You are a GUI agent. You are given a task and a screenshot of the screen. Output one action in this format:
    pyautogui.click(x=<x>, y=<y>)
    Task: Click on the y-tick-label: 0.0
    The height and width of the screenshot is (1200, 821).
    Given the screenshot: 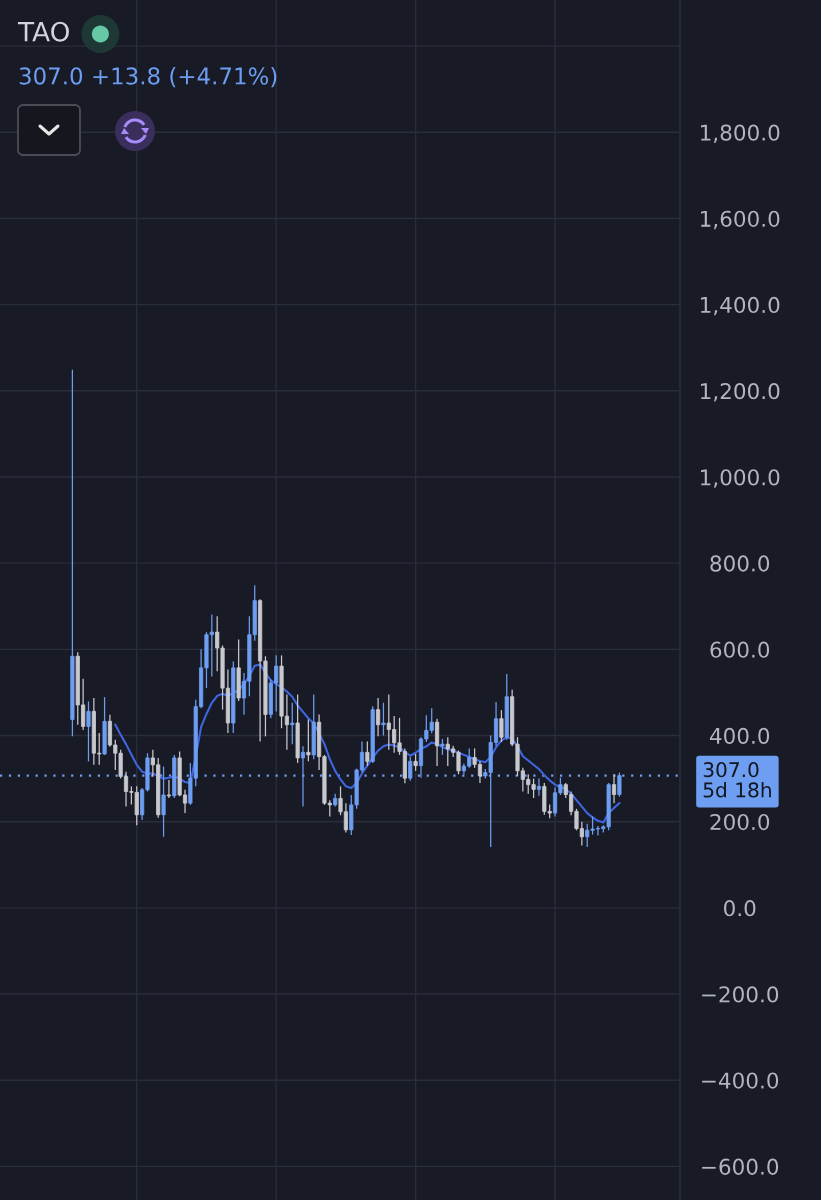 What is the action you would take?
    pyautogui.click(x=740, y=908)
    